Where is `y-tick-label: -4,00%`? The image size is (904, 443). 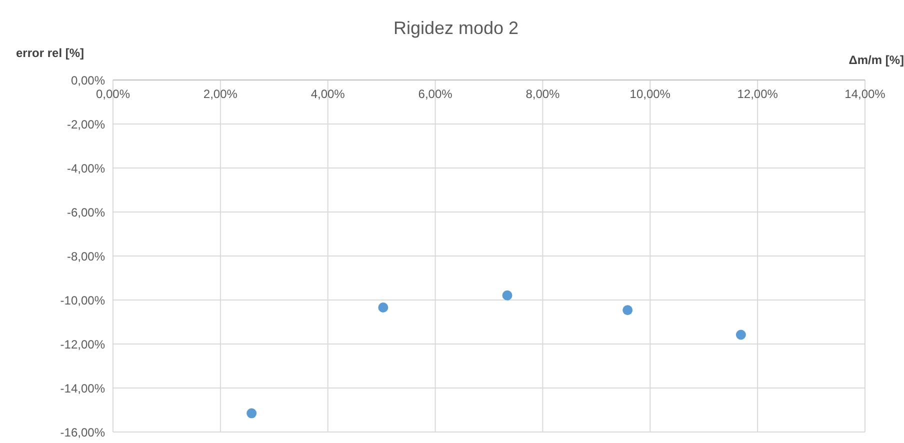
y-tick-label: -4,00% is located at coordinates (86, 168).